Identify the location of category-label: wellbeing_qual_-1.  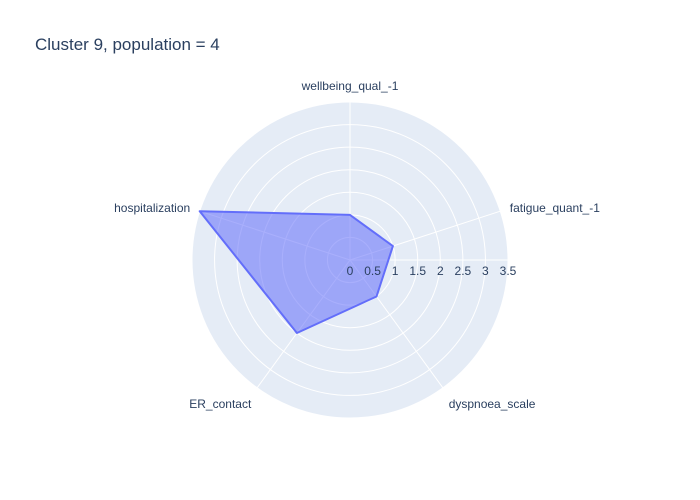
(350, 86).